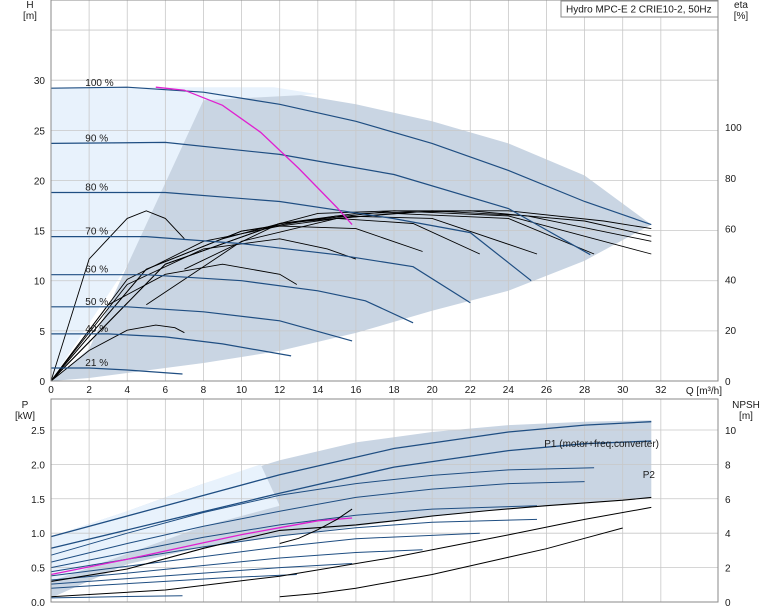 This screenshot has height=611, width=774. Describe the element at coordinates (741, 11) in the screenshot. I see `eta-axis-label: eta [%]` at that location.